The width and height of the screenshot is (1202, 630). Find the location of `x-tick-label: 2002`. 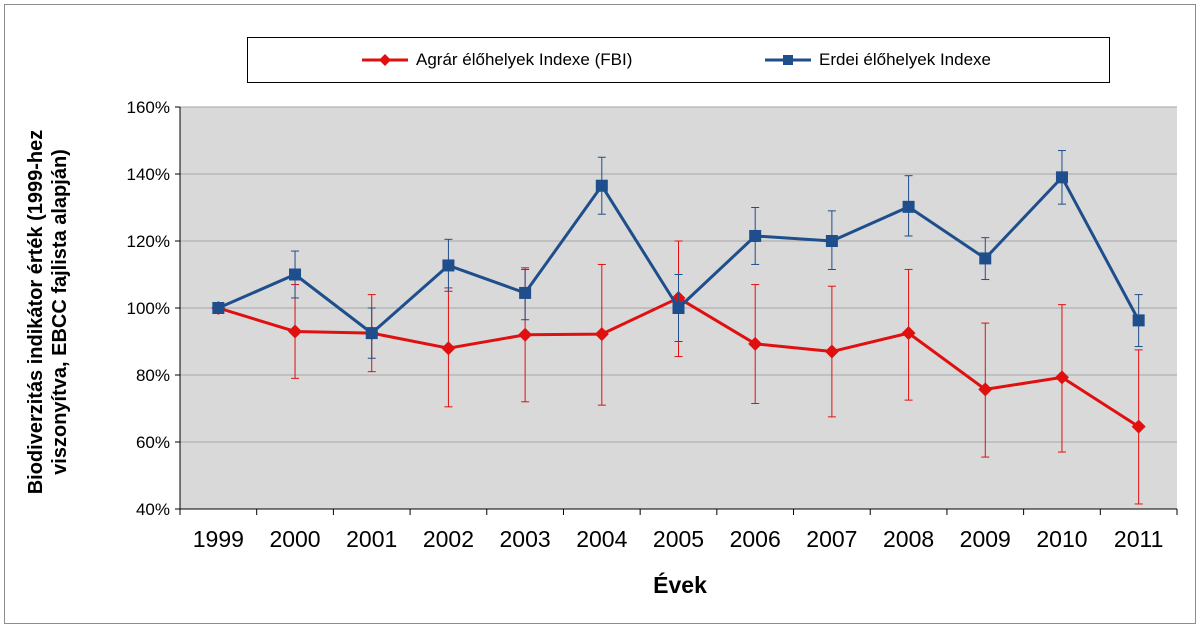

x-tick-label: 2002 is located at coordinates (448, 539).